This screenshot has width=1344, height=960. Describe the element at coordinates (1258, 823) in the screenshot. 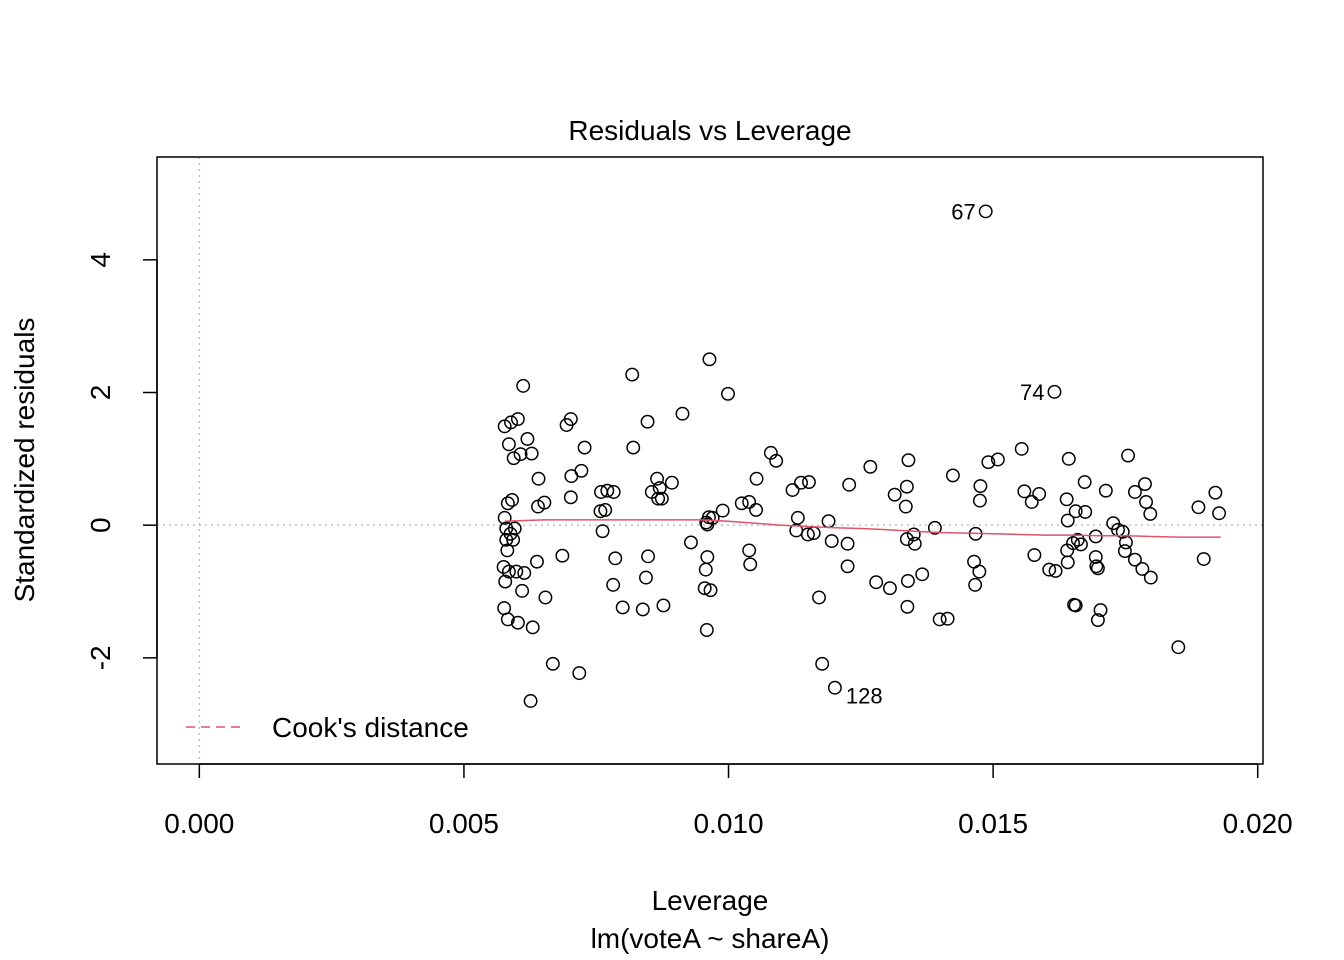

I see `x-tick-label: 0.020` at that location.